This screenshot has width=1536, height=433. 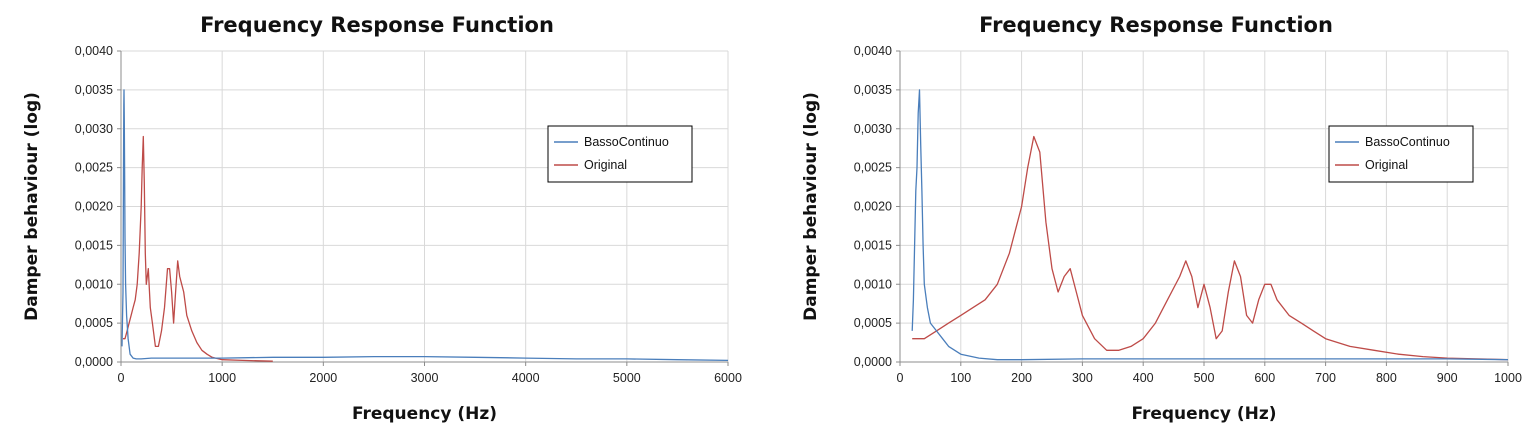 What do you see at coordinates (526, 378) in the screenshot?
I see `x-tick-label: 4000` at bounding box center [526, 378].